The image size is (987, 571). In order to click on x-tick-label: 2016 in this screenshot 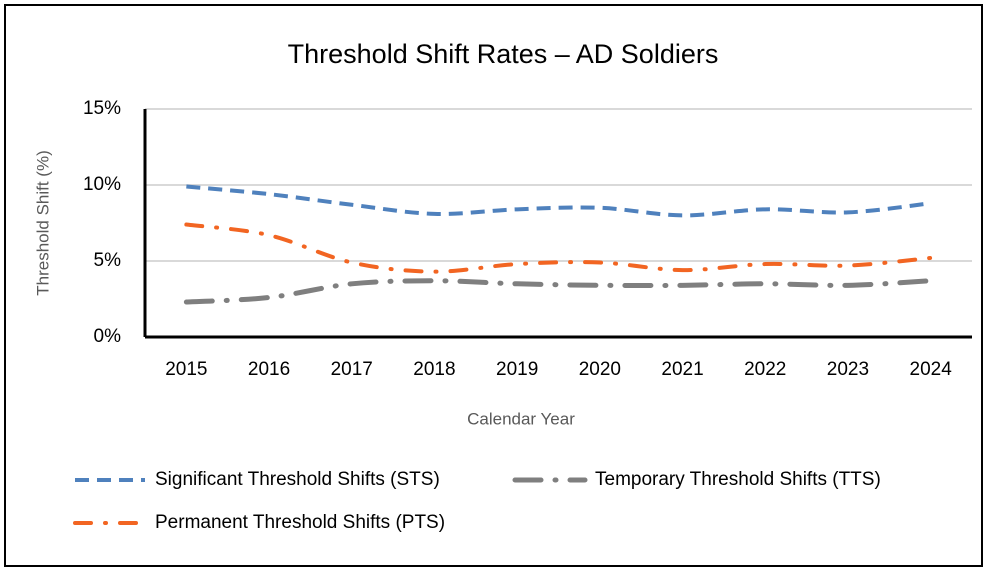, I will do `click(269, 369)`.